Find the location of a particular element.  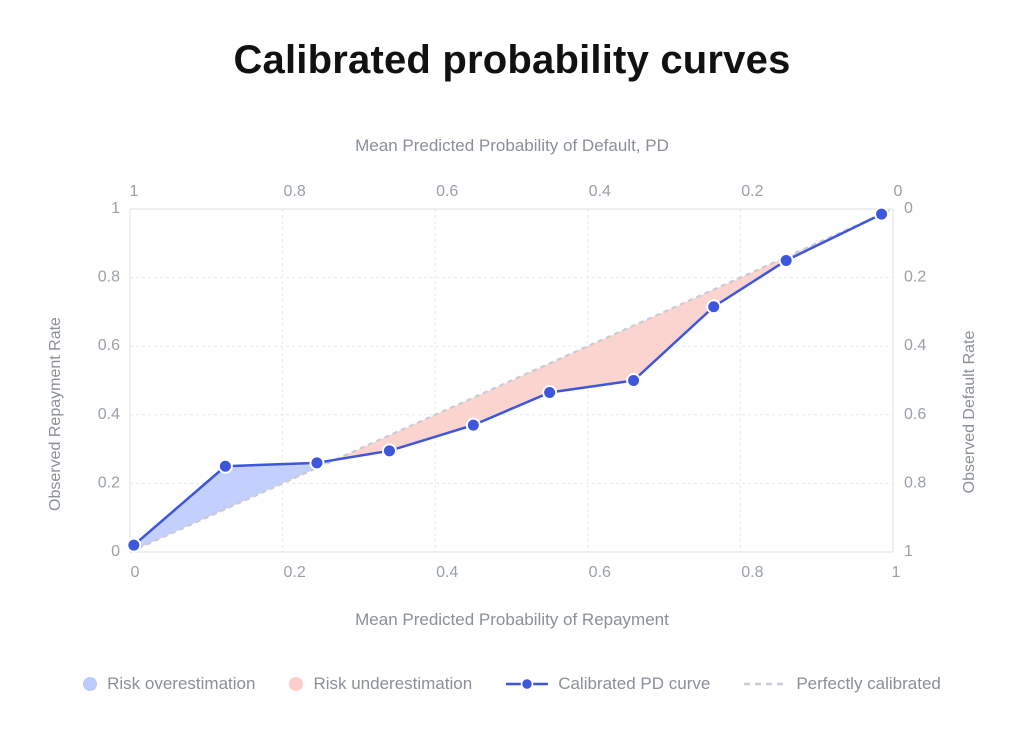

x-top-tick-label: 0.4 is located at coordinates (600, 191).